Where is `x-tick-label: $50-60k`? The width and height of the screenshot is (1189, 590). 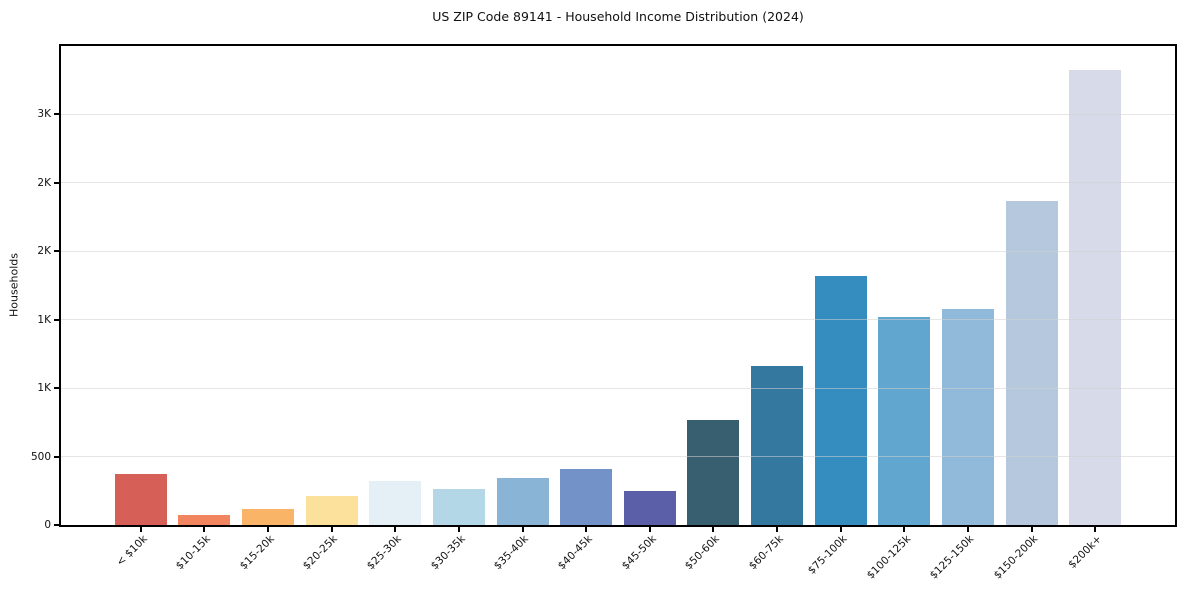
x-tick-label: $50-60k is located at coordinates (702, 553).